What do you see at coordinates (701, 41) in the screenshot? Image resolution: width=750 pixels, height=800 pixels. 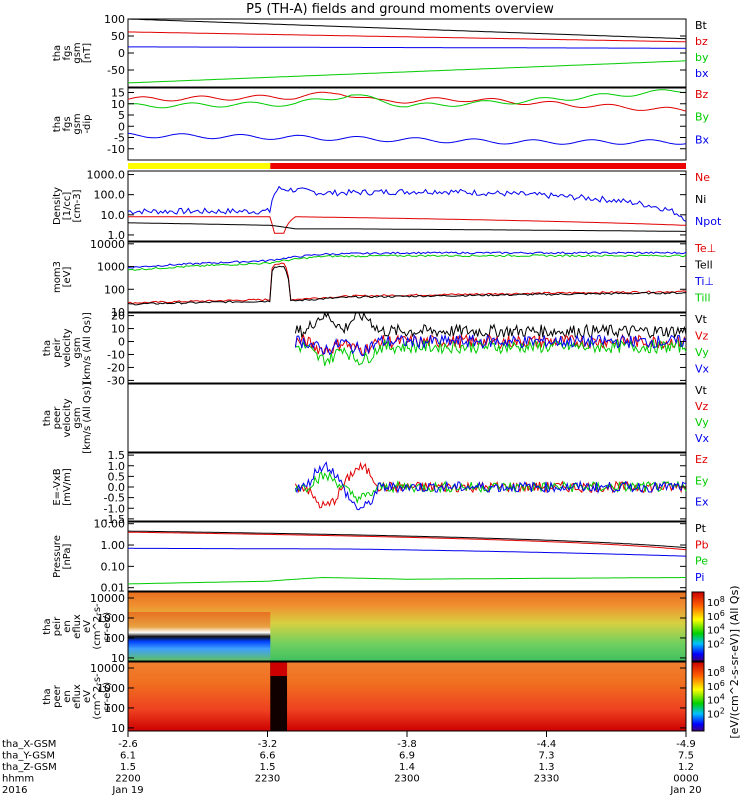 I see `legend-bz: bz` at bounding box center [701, 41].